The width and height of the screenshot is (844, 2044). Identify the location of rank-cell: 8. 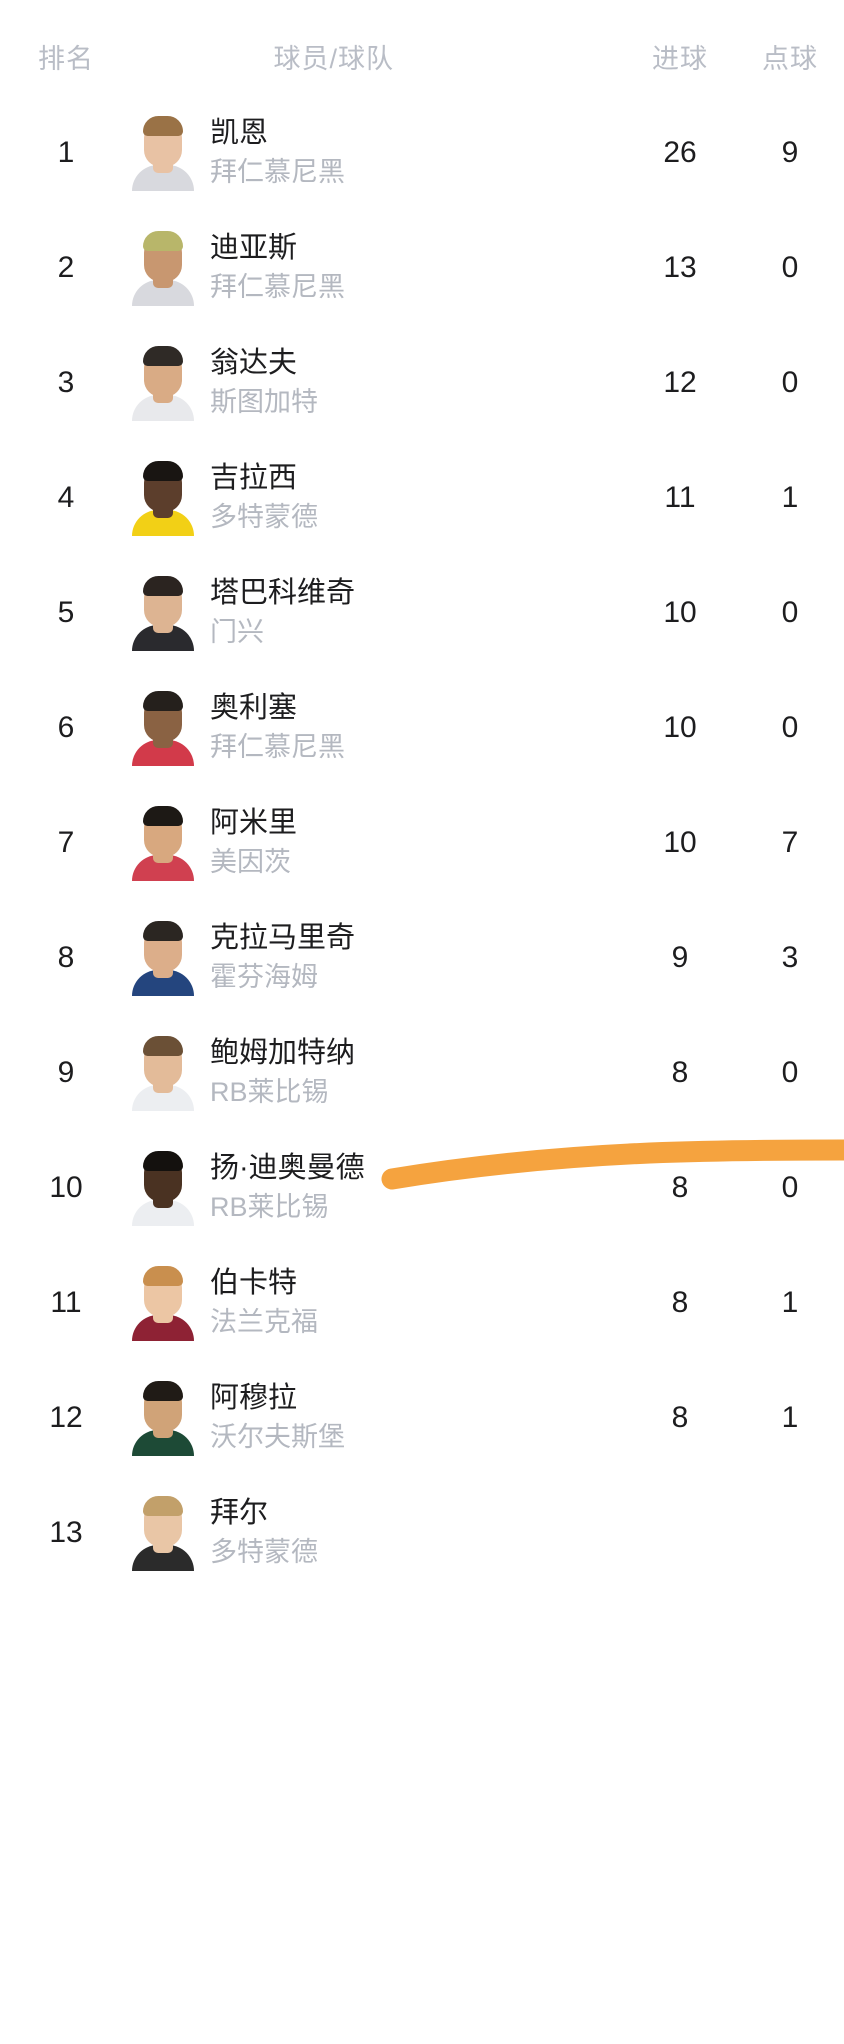
(66, 957).